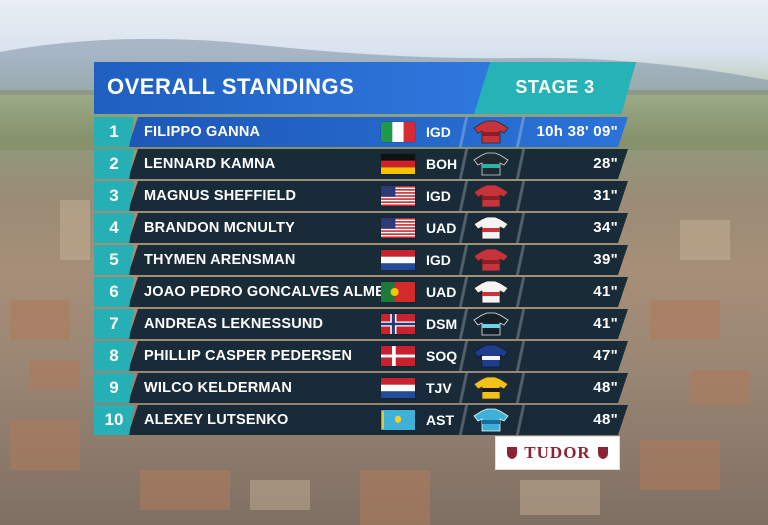 The width and height of the screenshot is (768, 525). What do you see at coordinates (248, 356) in the screenshot?
I see `rider-name: PHILLIP CASPER PEDERSEN` at bounding box center [248, 356].